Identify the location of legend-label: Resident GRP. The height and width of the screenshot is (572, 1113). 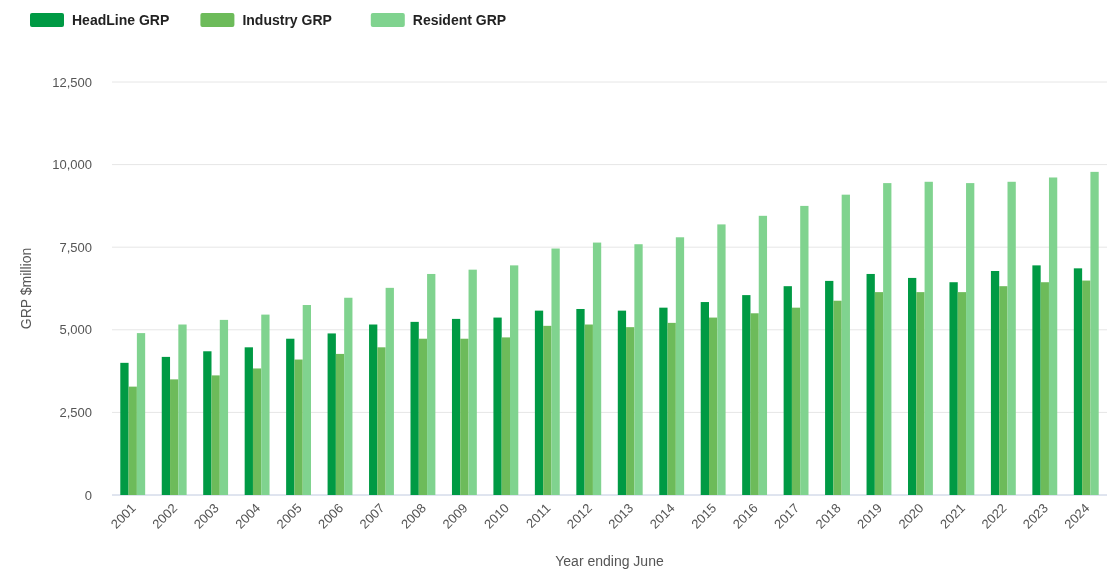
(459, 20).